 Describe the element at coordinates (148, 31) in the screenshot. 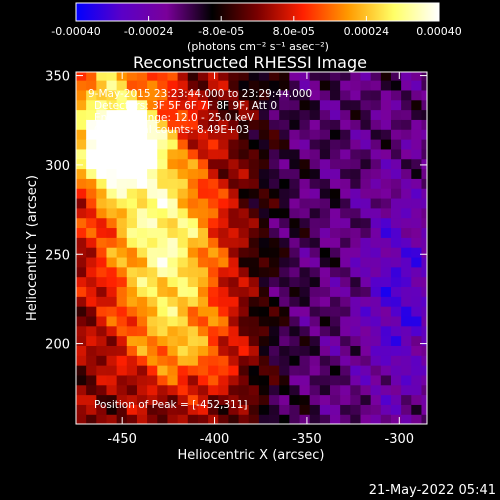

I see `colorbar-tick-label: -0.00024` at that location.